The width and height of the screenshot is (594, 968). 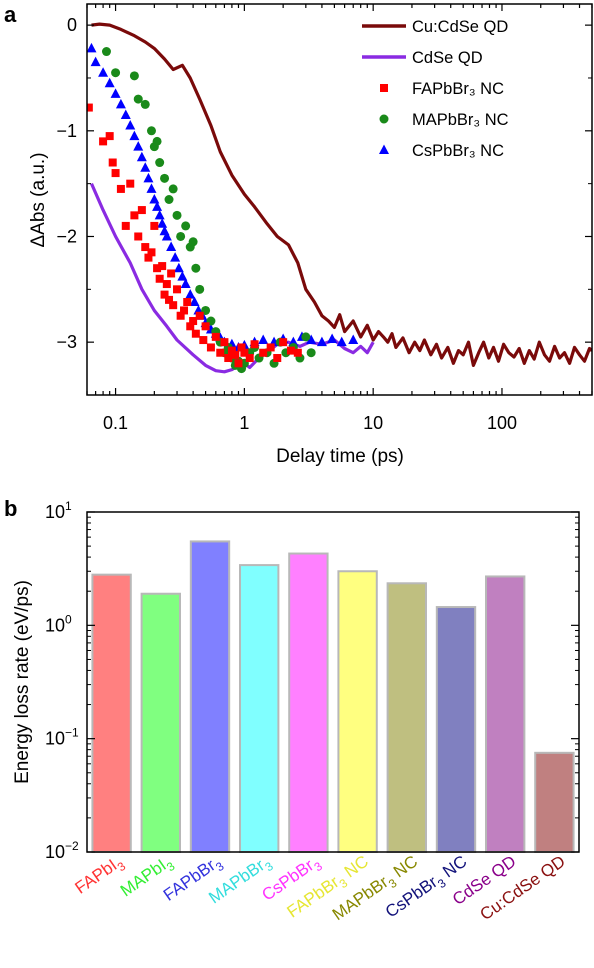 What do you see at coordinates (10, 508) in the screenshot?
I see `panel-b-label: b` at bounding box center [10, 508].